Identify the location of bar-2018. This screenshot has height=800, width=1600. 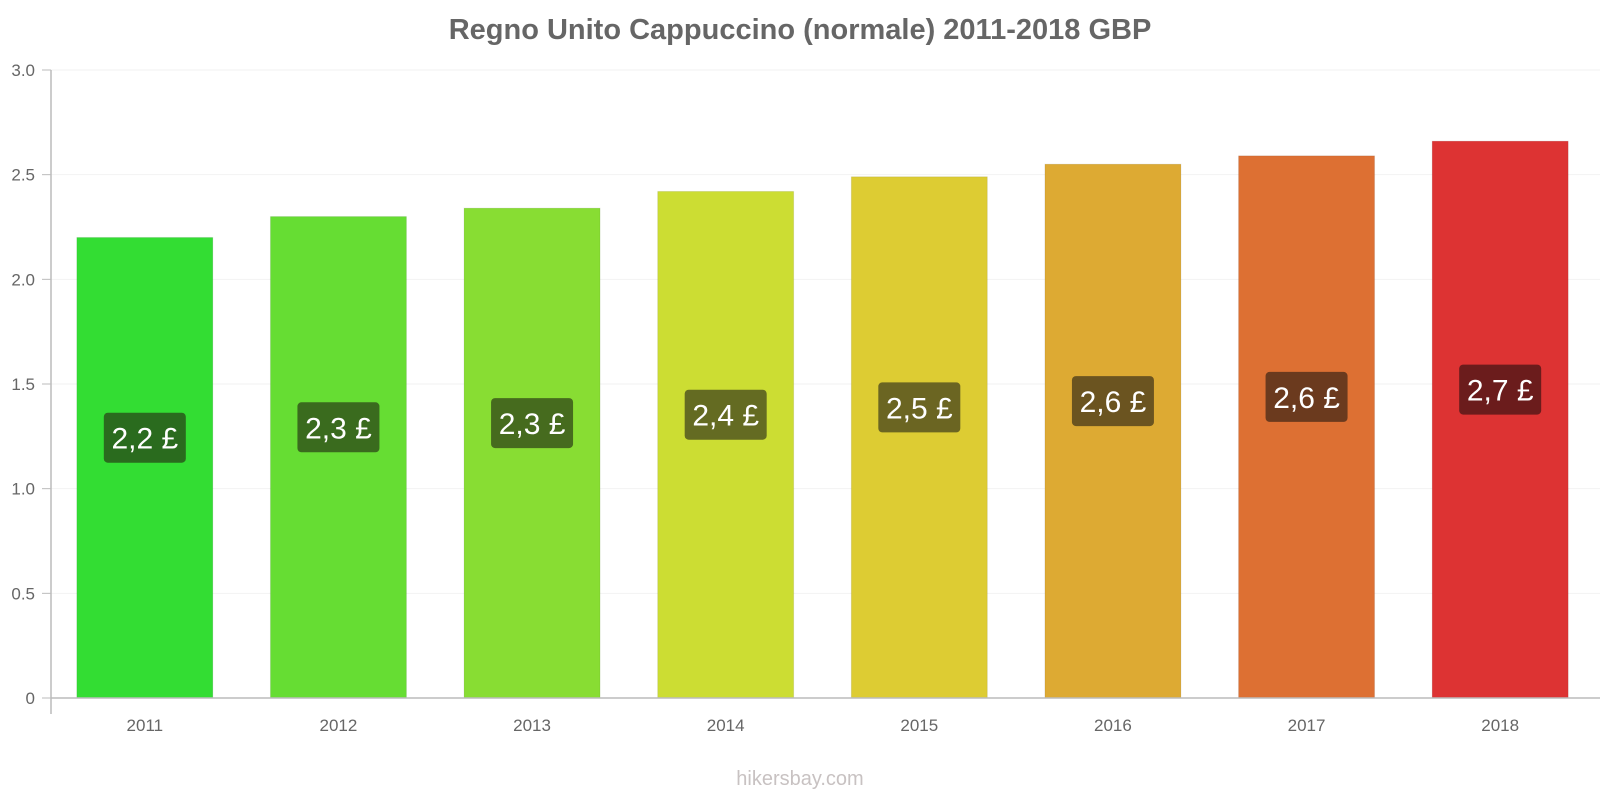
(1500, 419).